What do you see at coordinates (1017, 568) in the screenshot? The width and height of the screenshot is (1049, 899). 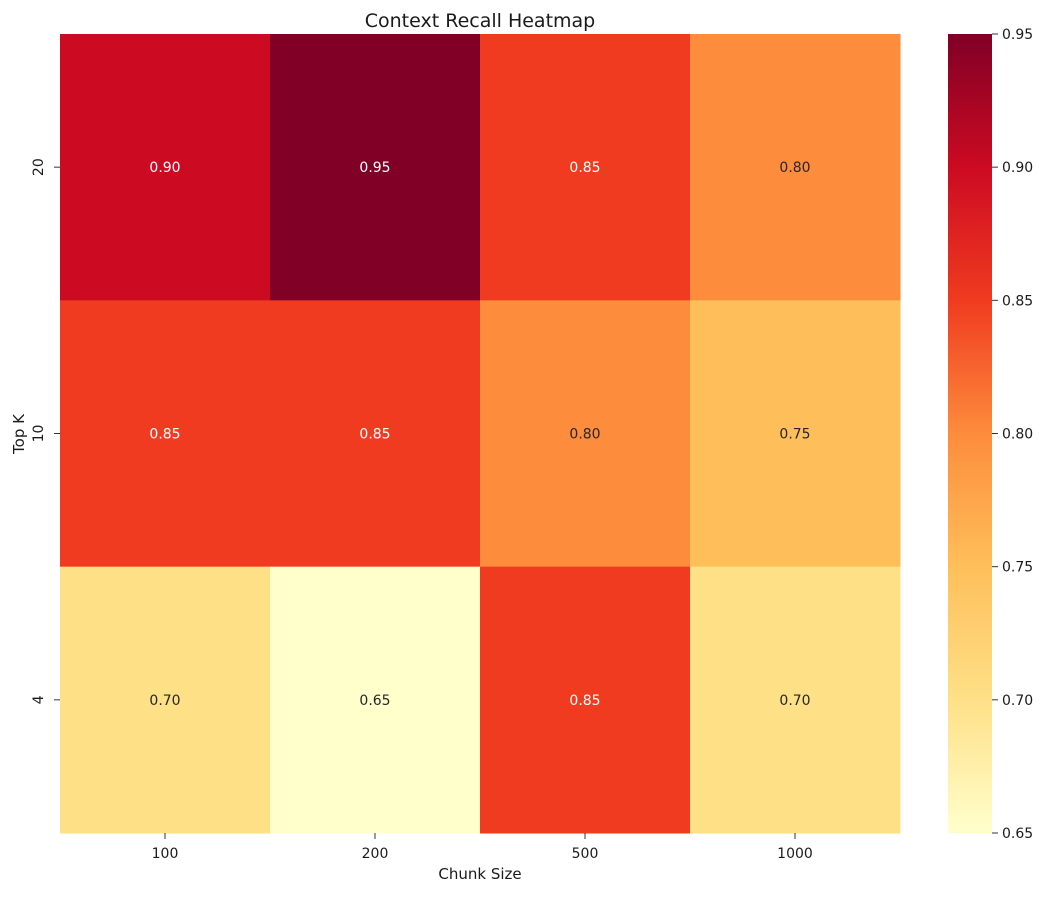 I see `colorbar-tick-label: 0.75` at bounding box center [1017, 568].